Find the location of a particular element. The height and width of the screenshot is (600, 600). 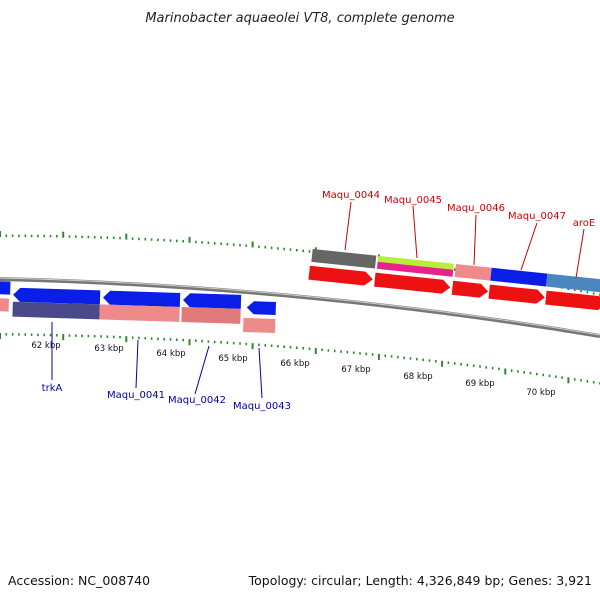

feature-aroe-cds is located at coordinates (572, 300).